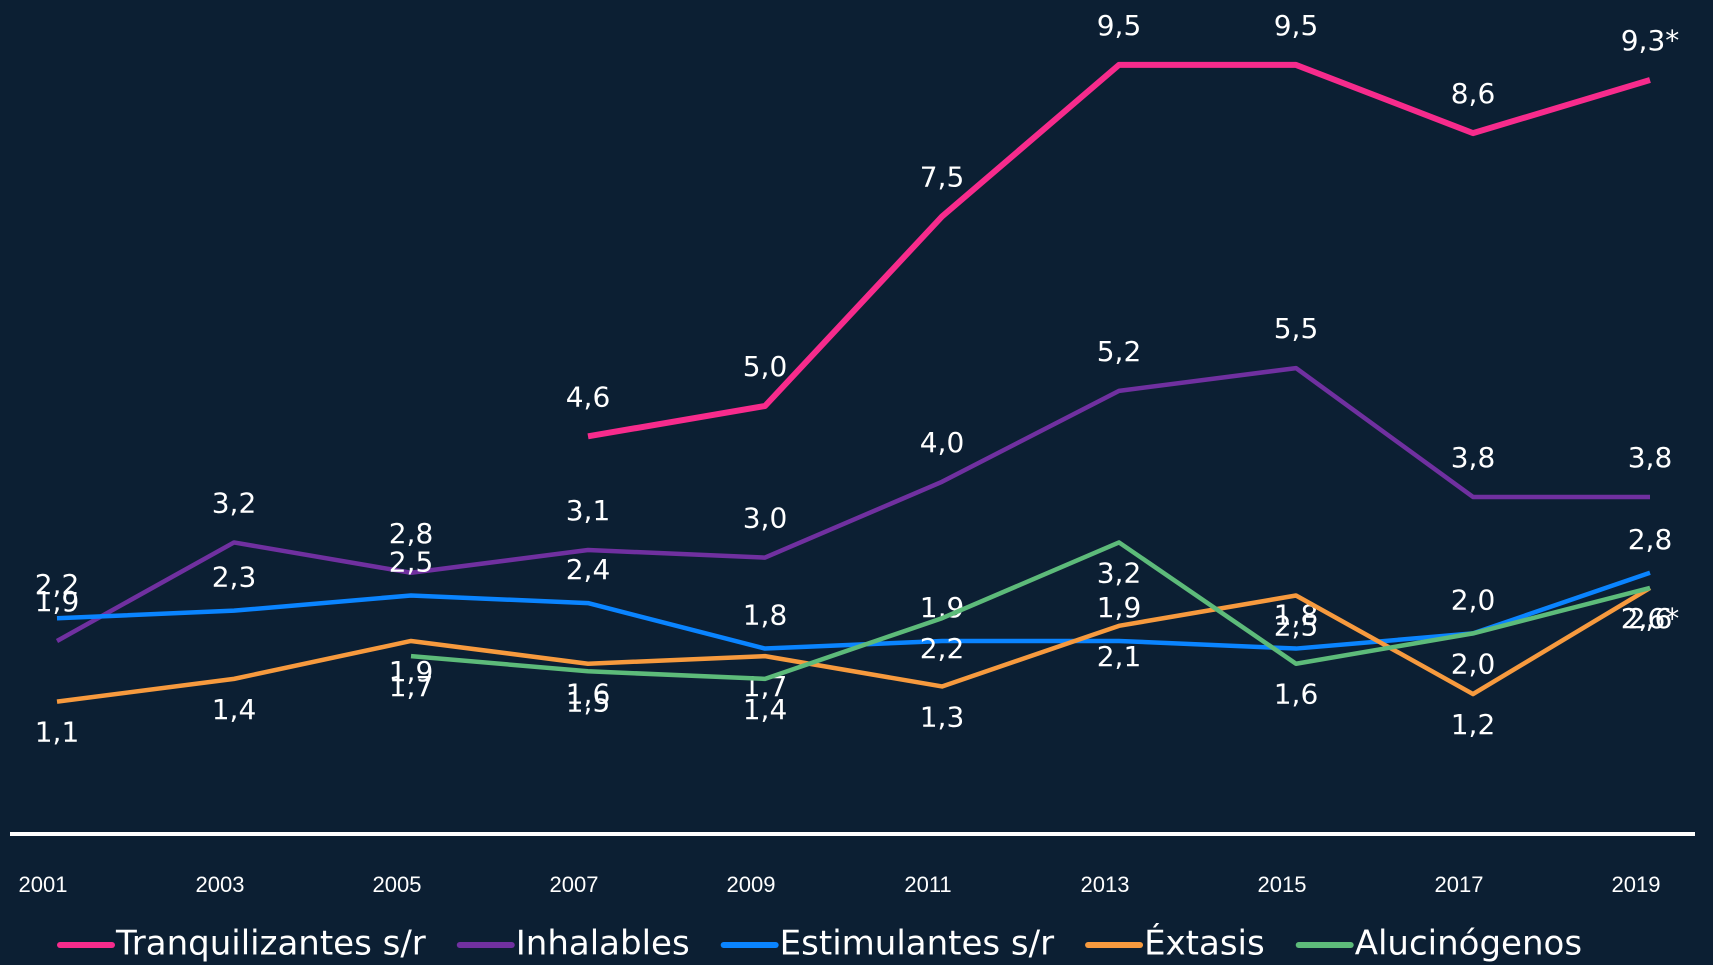 The image size is (1713, 965). I want to click on value-label: 2,6*, so click(1650, 618).